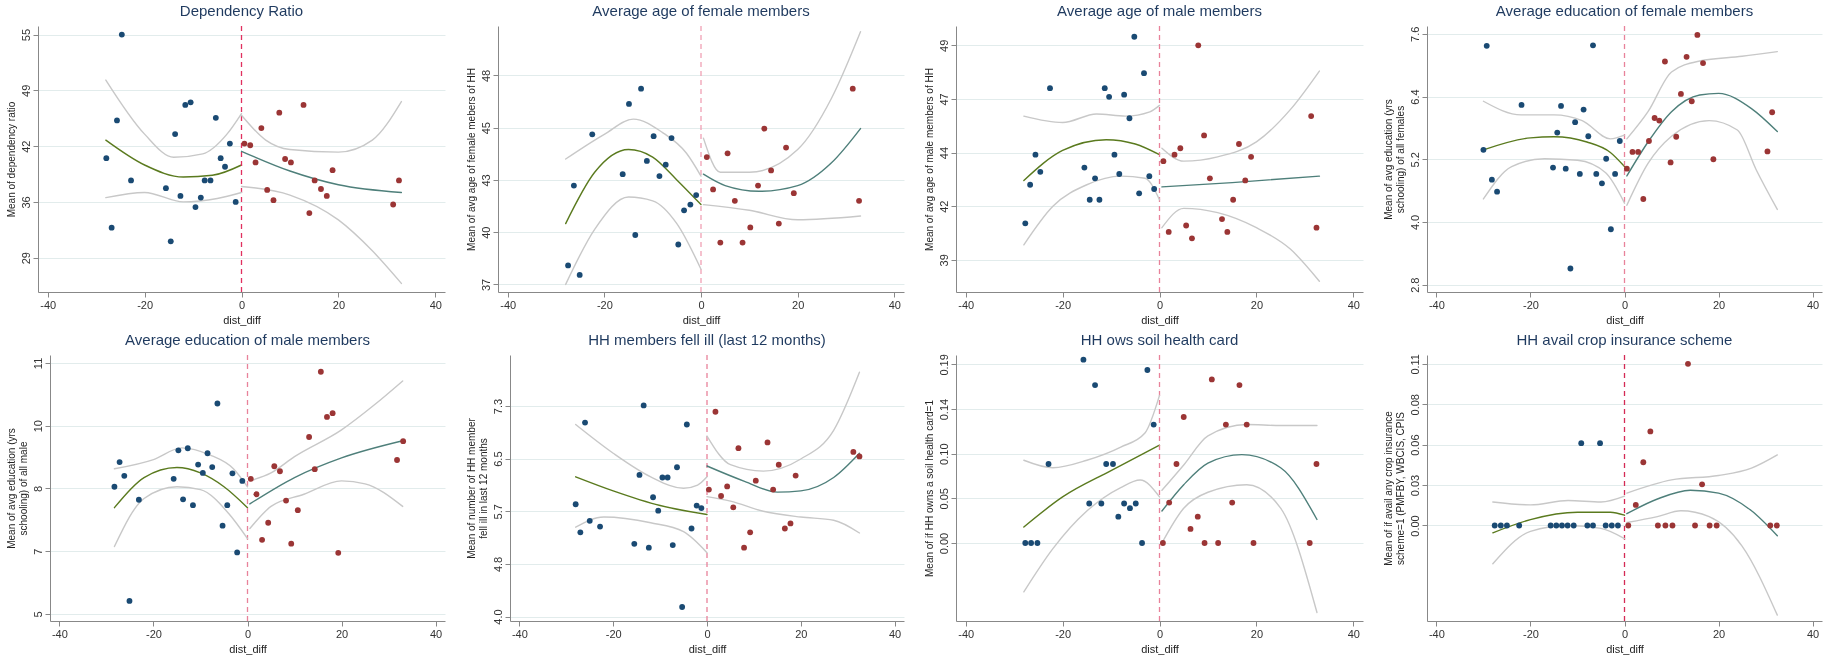 This screenshot has width=1836, height=659. What do you see at coordinates (943, 153) in the screenshot?
I see `y-tick-label: 44` at bounding box center [943, 153].